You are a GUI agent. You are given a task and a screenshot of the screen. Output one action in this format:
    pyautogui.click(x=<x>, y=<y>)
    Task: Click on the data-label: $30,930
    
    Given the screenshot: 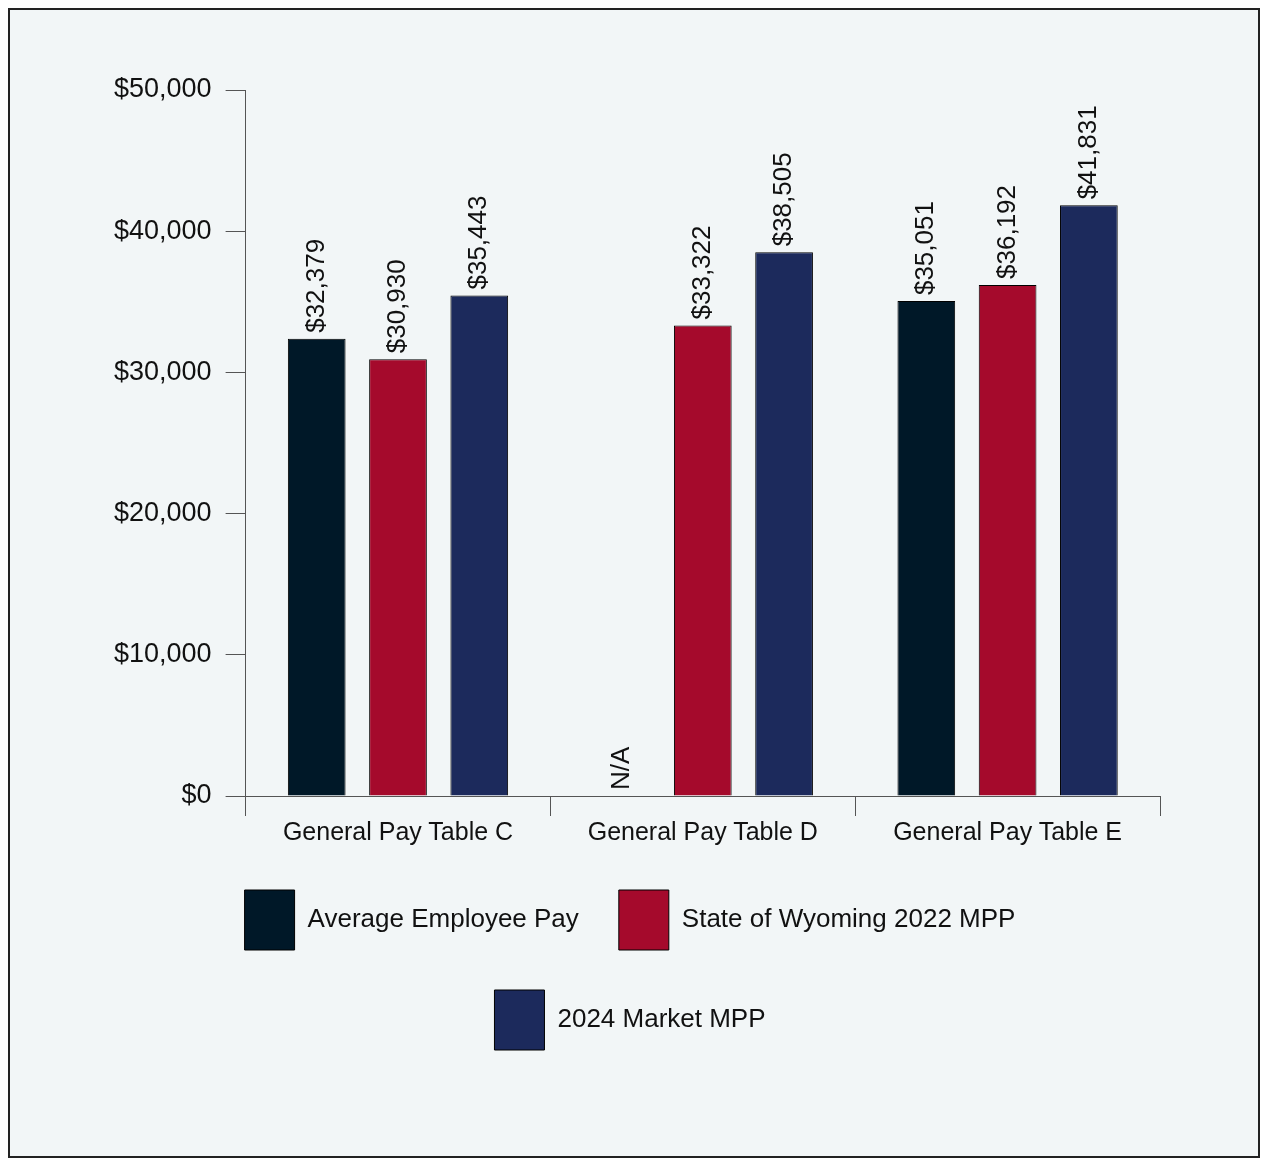 What is the action you would take?
    pyautogui.click(x=396, y=306)
    